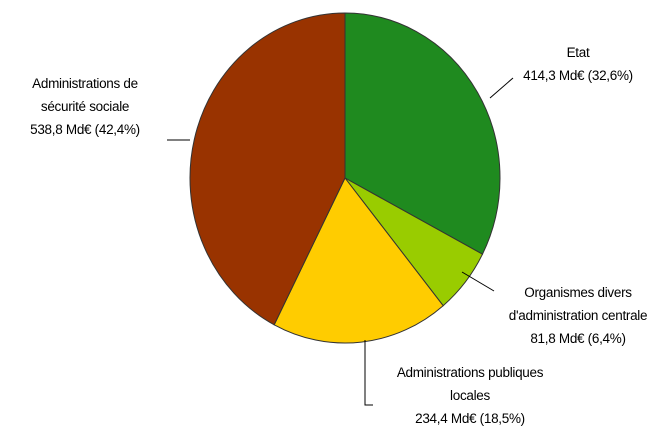 The image size is (664, 436). What do you see at coordinates (85, 83) in the screenshot?
I see `slice-label-line: Administrations de` at bounding box center [85, 83].